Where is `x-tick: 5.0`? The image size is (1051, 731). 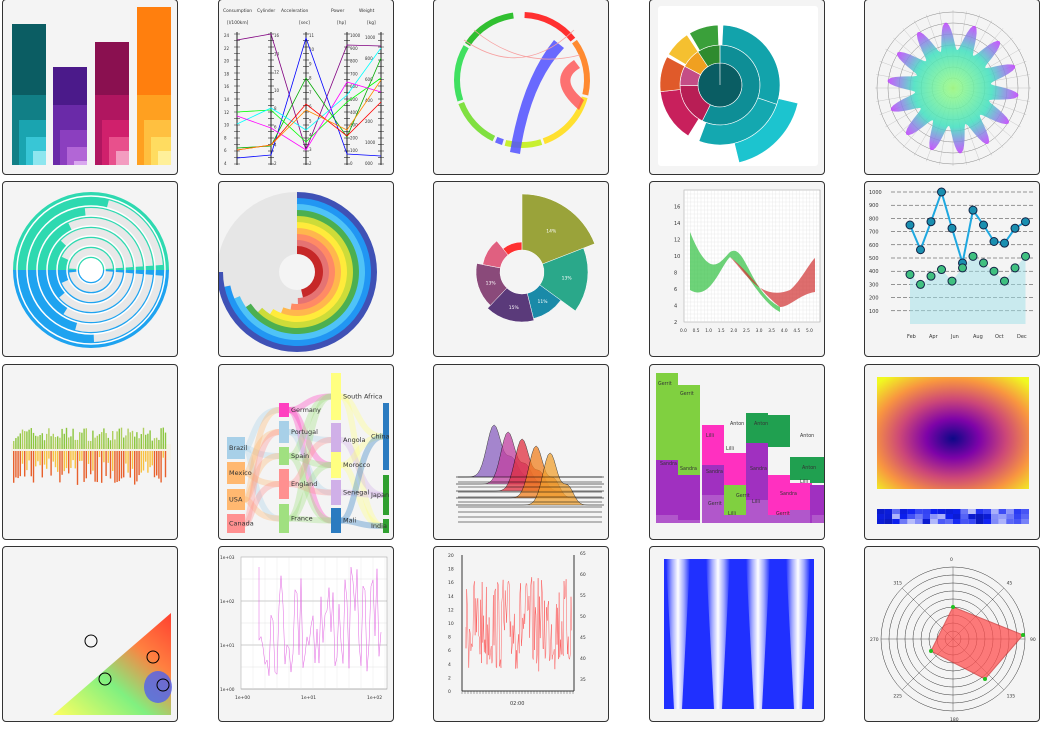
x-tick: 5.0 is located at coordinates (809, 331).